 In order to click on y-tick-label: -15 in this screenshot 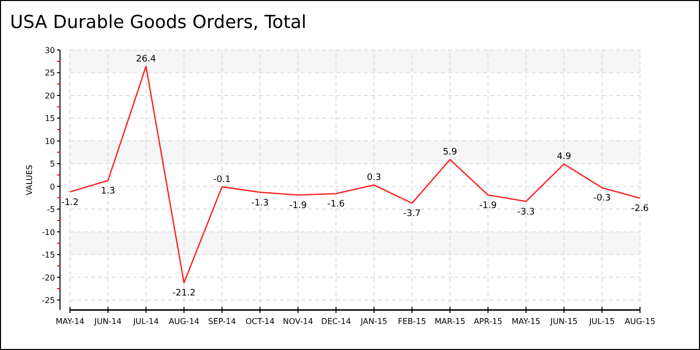, I will do `click(48, 255)`.